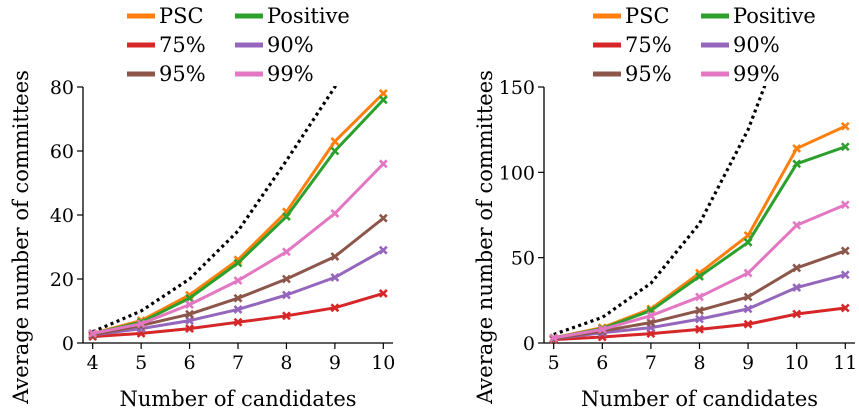 The width and height of the screenshot is (859, 414). I want to click on y-tick-label: 40, so click(62, 216).